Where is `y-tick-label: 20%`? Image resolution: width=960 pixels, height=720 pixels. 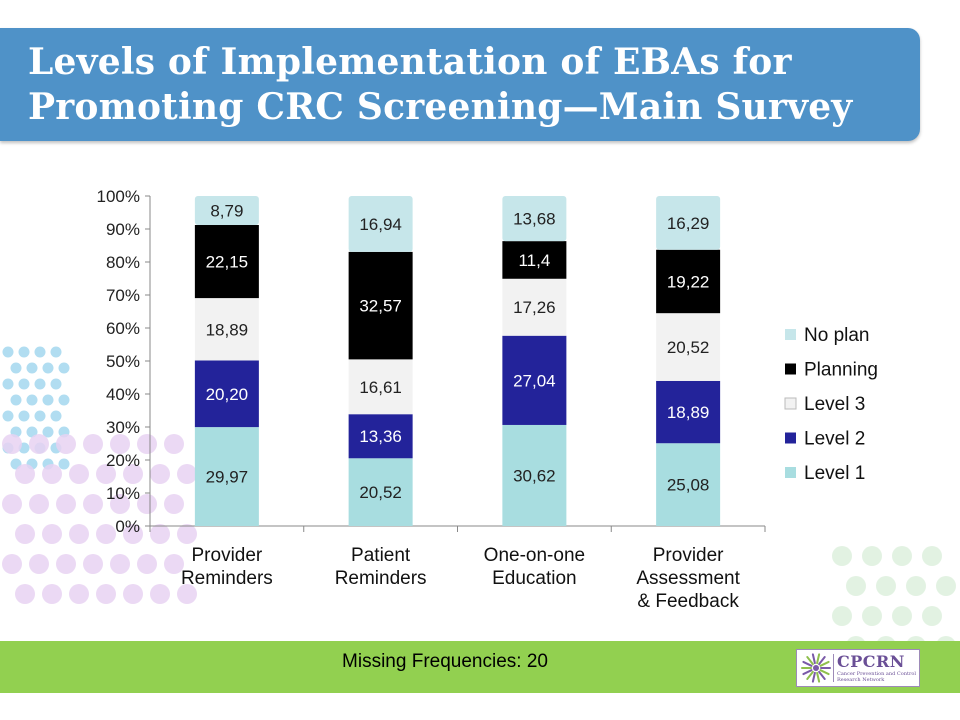 y-tick-label: 20% is located at coordinates (123, 460).